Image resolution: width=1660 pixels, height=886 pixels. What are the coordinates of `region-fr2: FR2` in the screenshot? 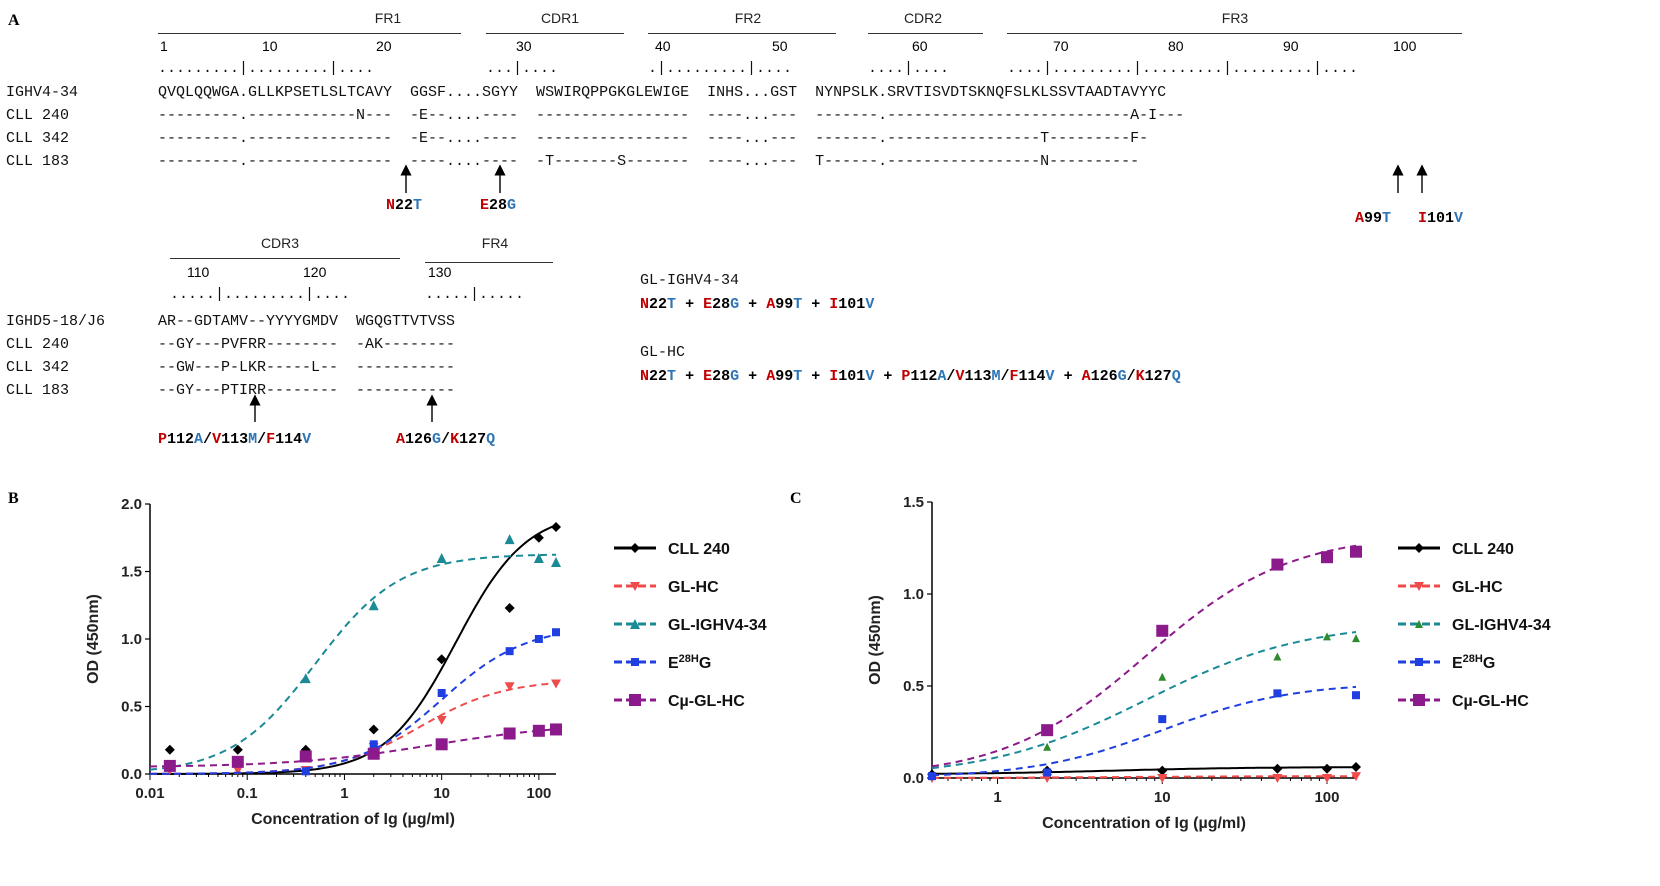 It's located at (748, 18).